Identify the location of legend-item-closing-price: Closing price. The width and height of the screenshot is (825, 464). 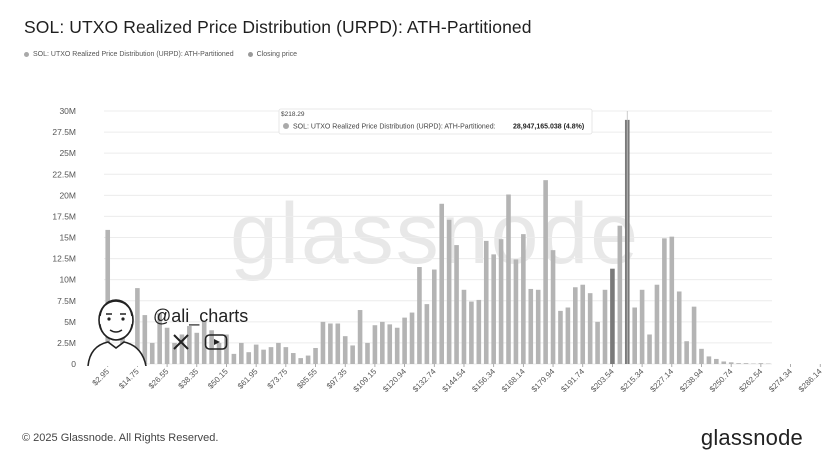
(272, 54).